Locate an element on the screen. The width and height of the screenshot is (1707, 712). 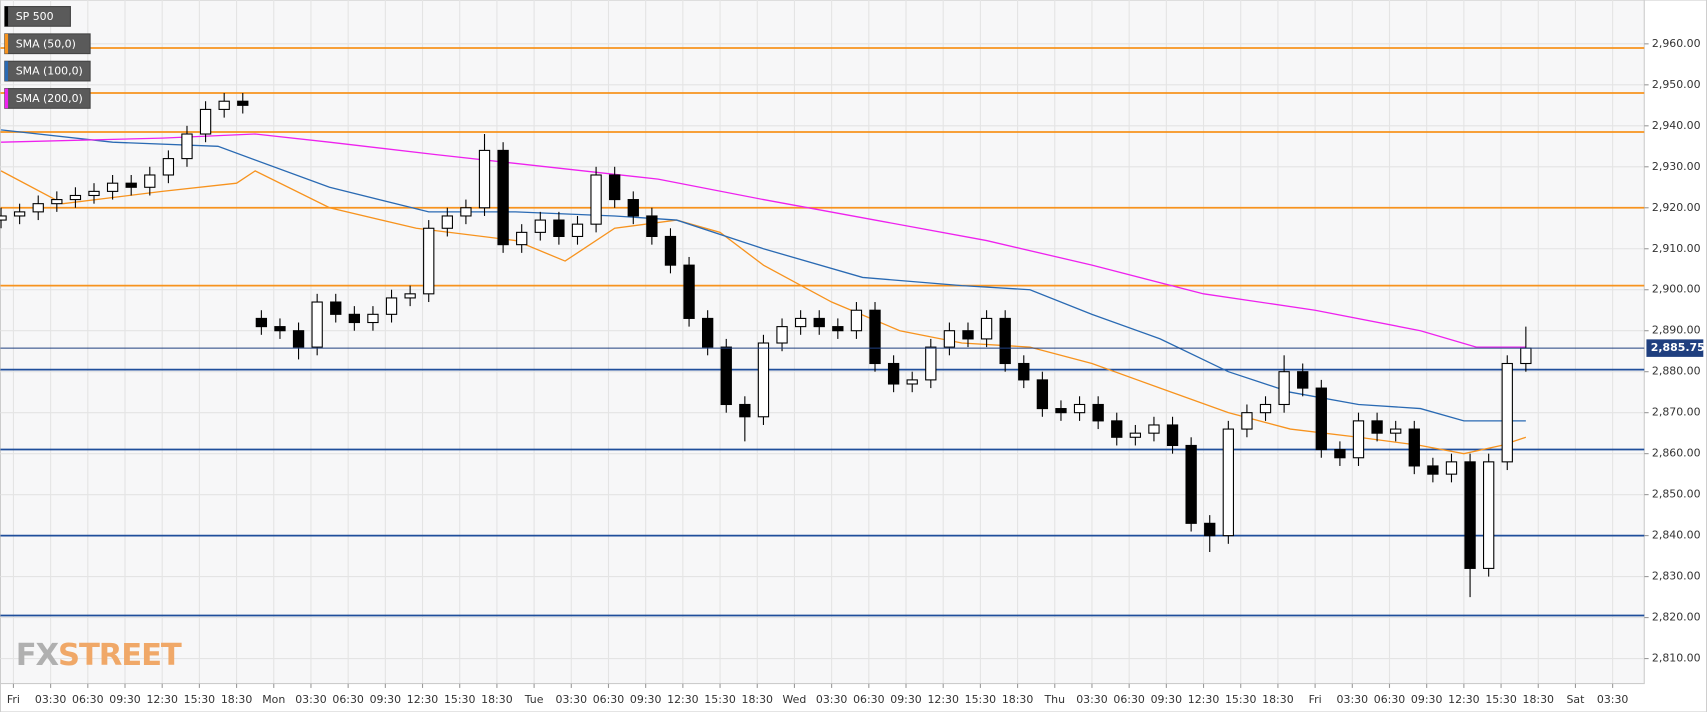
legend-label: SMA (50,0) is located at coordinates (46, 43).